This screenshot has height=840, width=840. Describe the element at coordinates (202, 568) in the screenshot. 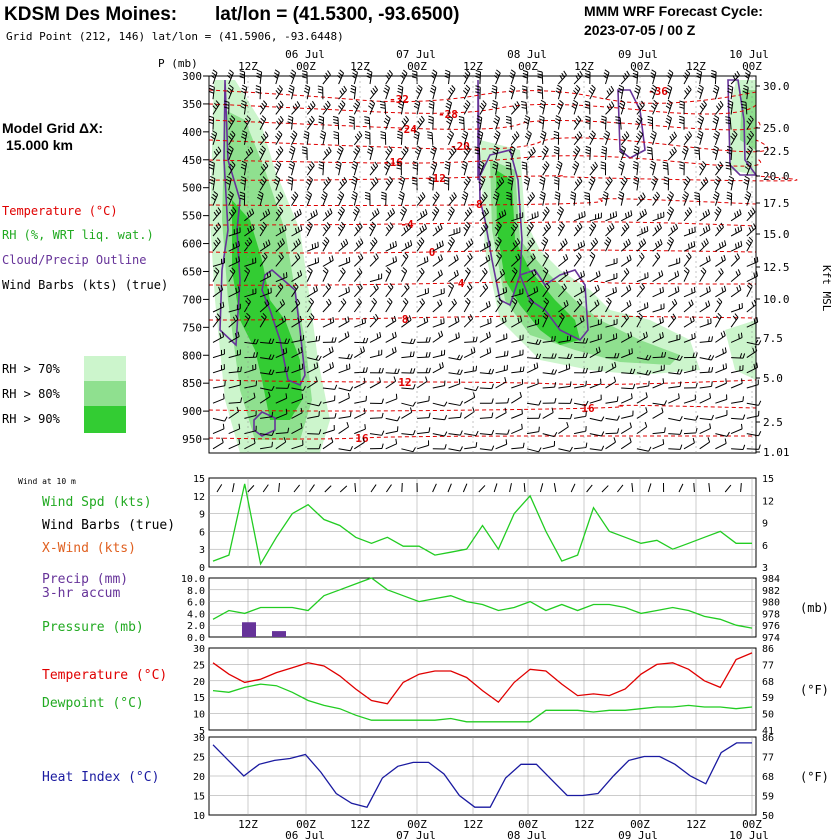

I see `left-tick-label: 0` at that location.